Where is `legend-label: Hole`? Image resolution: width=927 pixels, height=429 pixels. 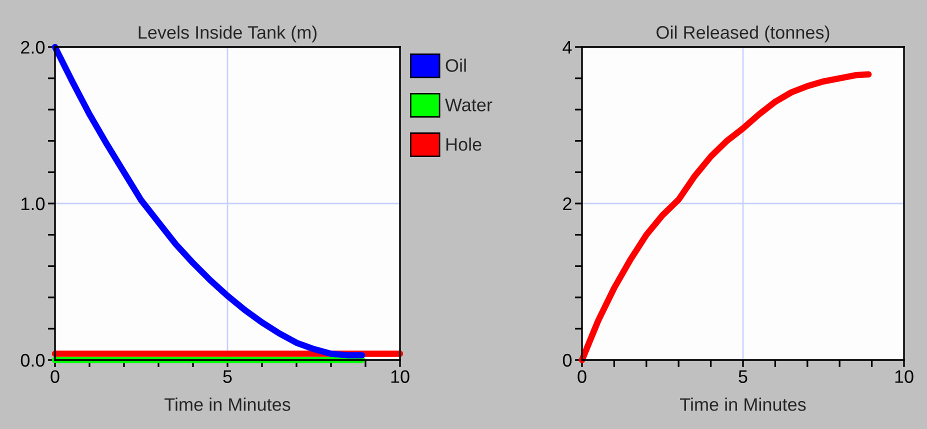
legend-label: Hole is located at coordinates (464, 144).